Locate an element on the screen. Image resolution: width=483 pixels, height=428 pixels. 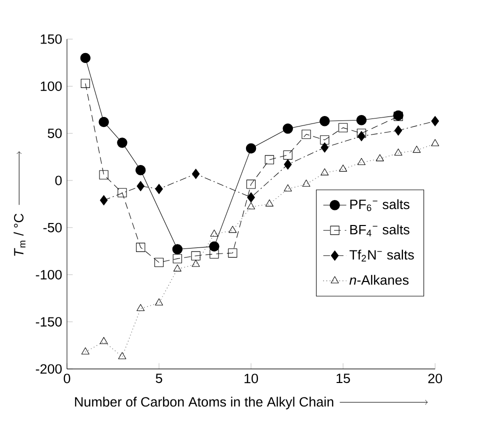
x-tick-label: 20 is located at coordinates (435, 379).